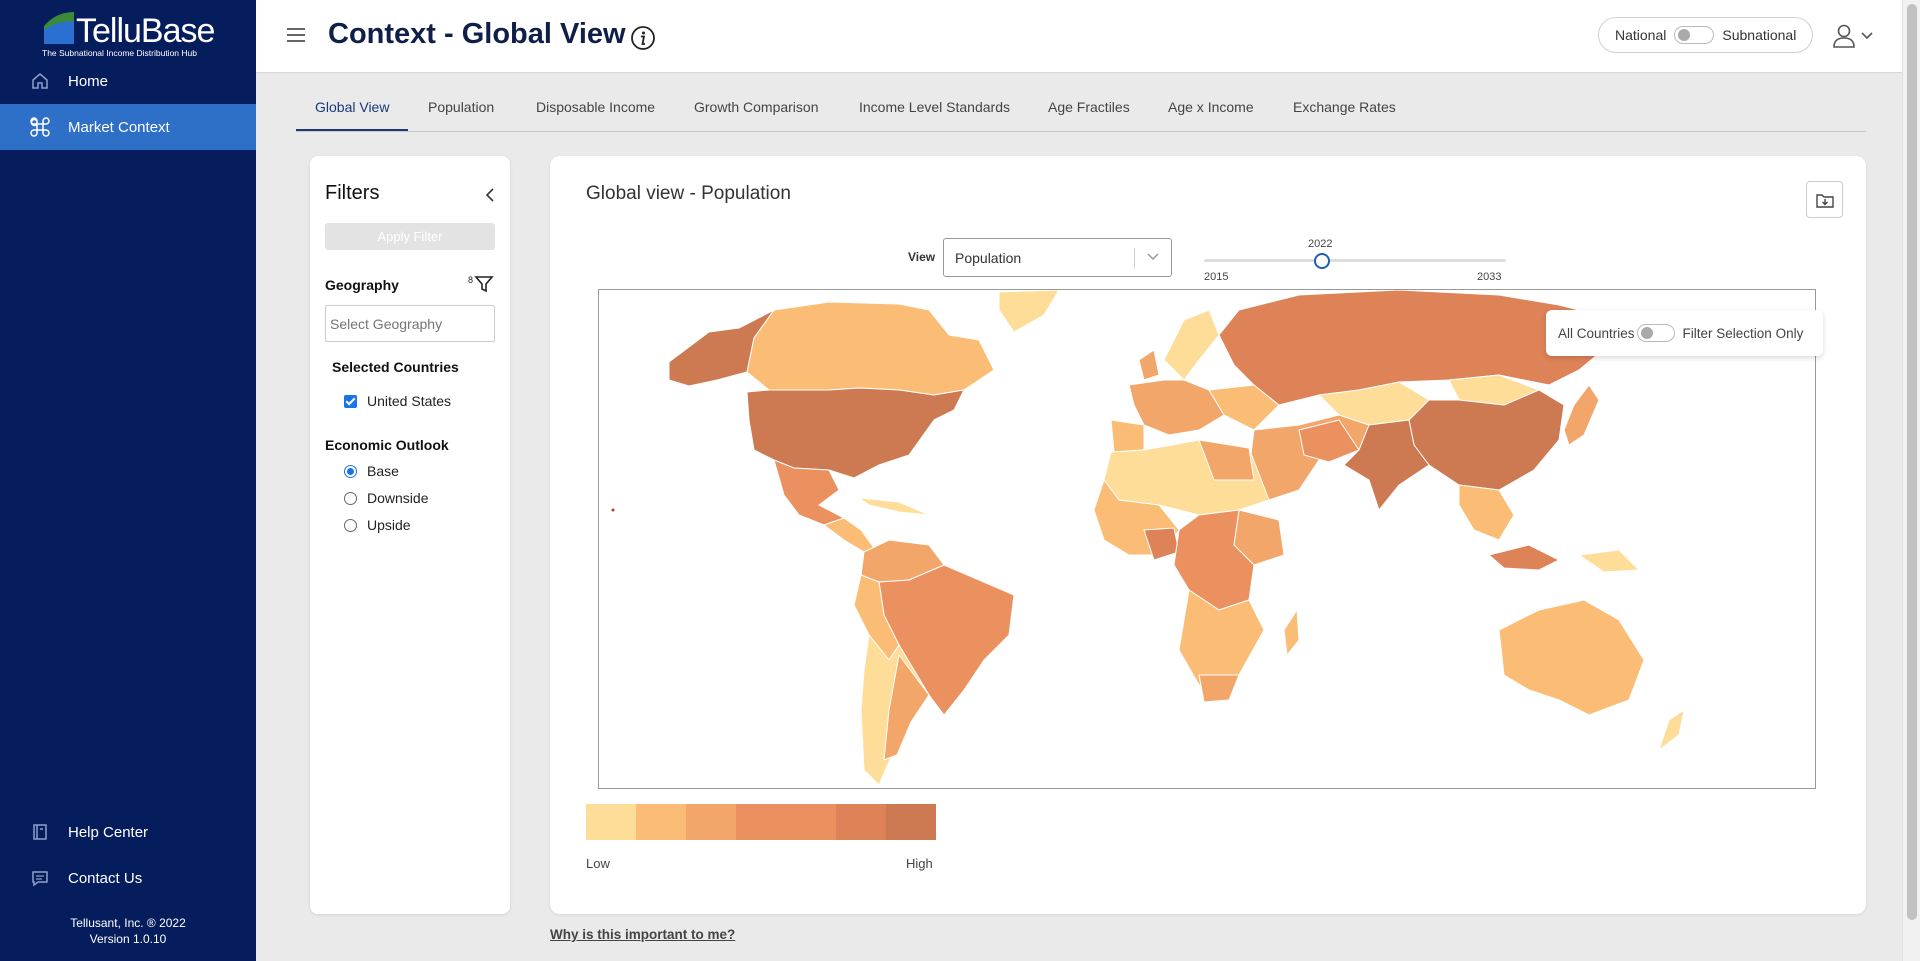 This screenshot has height=961, width=1920. I want to click on toggle-label-national: National, so click(1641, 35).